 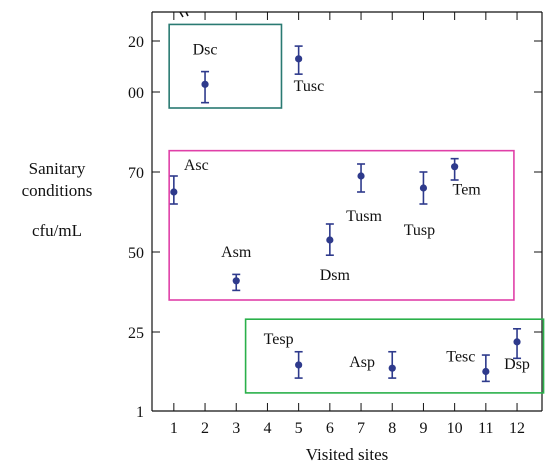 What do you see at coordinates (362, 362) in the screenshot?
I see `point-label: Asp` at bounding box center [362, 362].